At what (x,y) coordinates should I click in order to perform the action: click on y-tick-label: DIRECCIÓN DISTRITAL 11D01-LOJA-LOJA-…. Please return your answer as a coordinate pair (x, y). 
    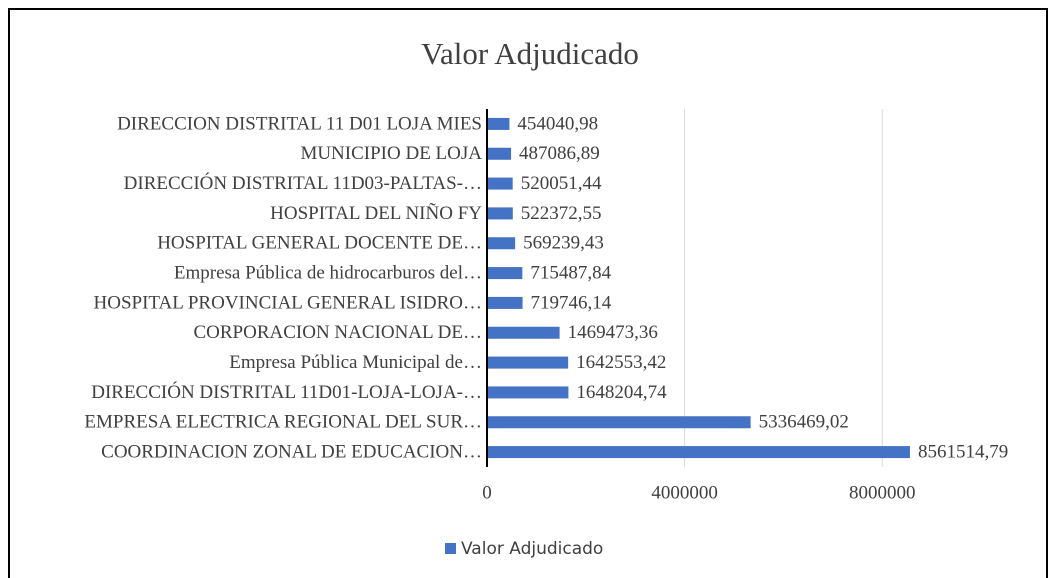
    Looking at the image, I should click on (286, 392).